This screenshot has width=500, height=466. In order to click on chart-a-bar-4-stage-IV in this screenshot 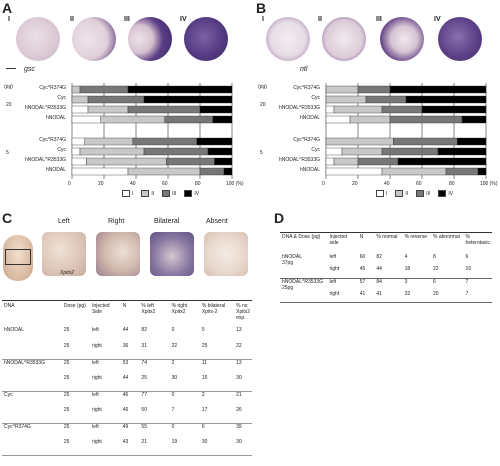, I will do `click(214, 141)`.